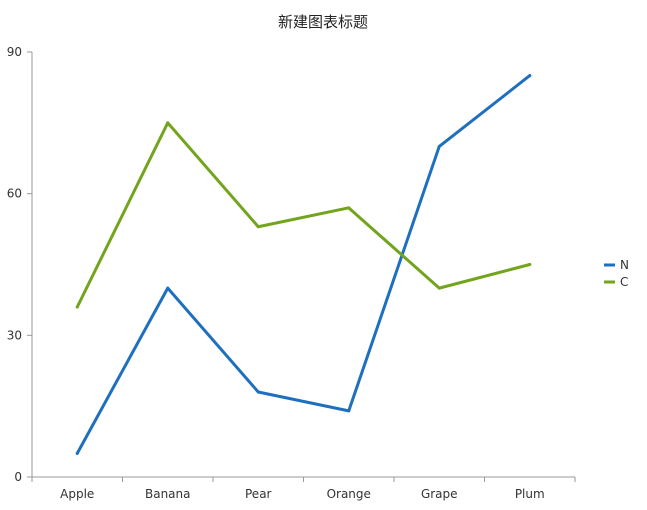 This screenshot has width=647, height=510. Describe the element at coordinates (168, 494) in the screenshot. I see `x-tick-label: Banana` at that location.